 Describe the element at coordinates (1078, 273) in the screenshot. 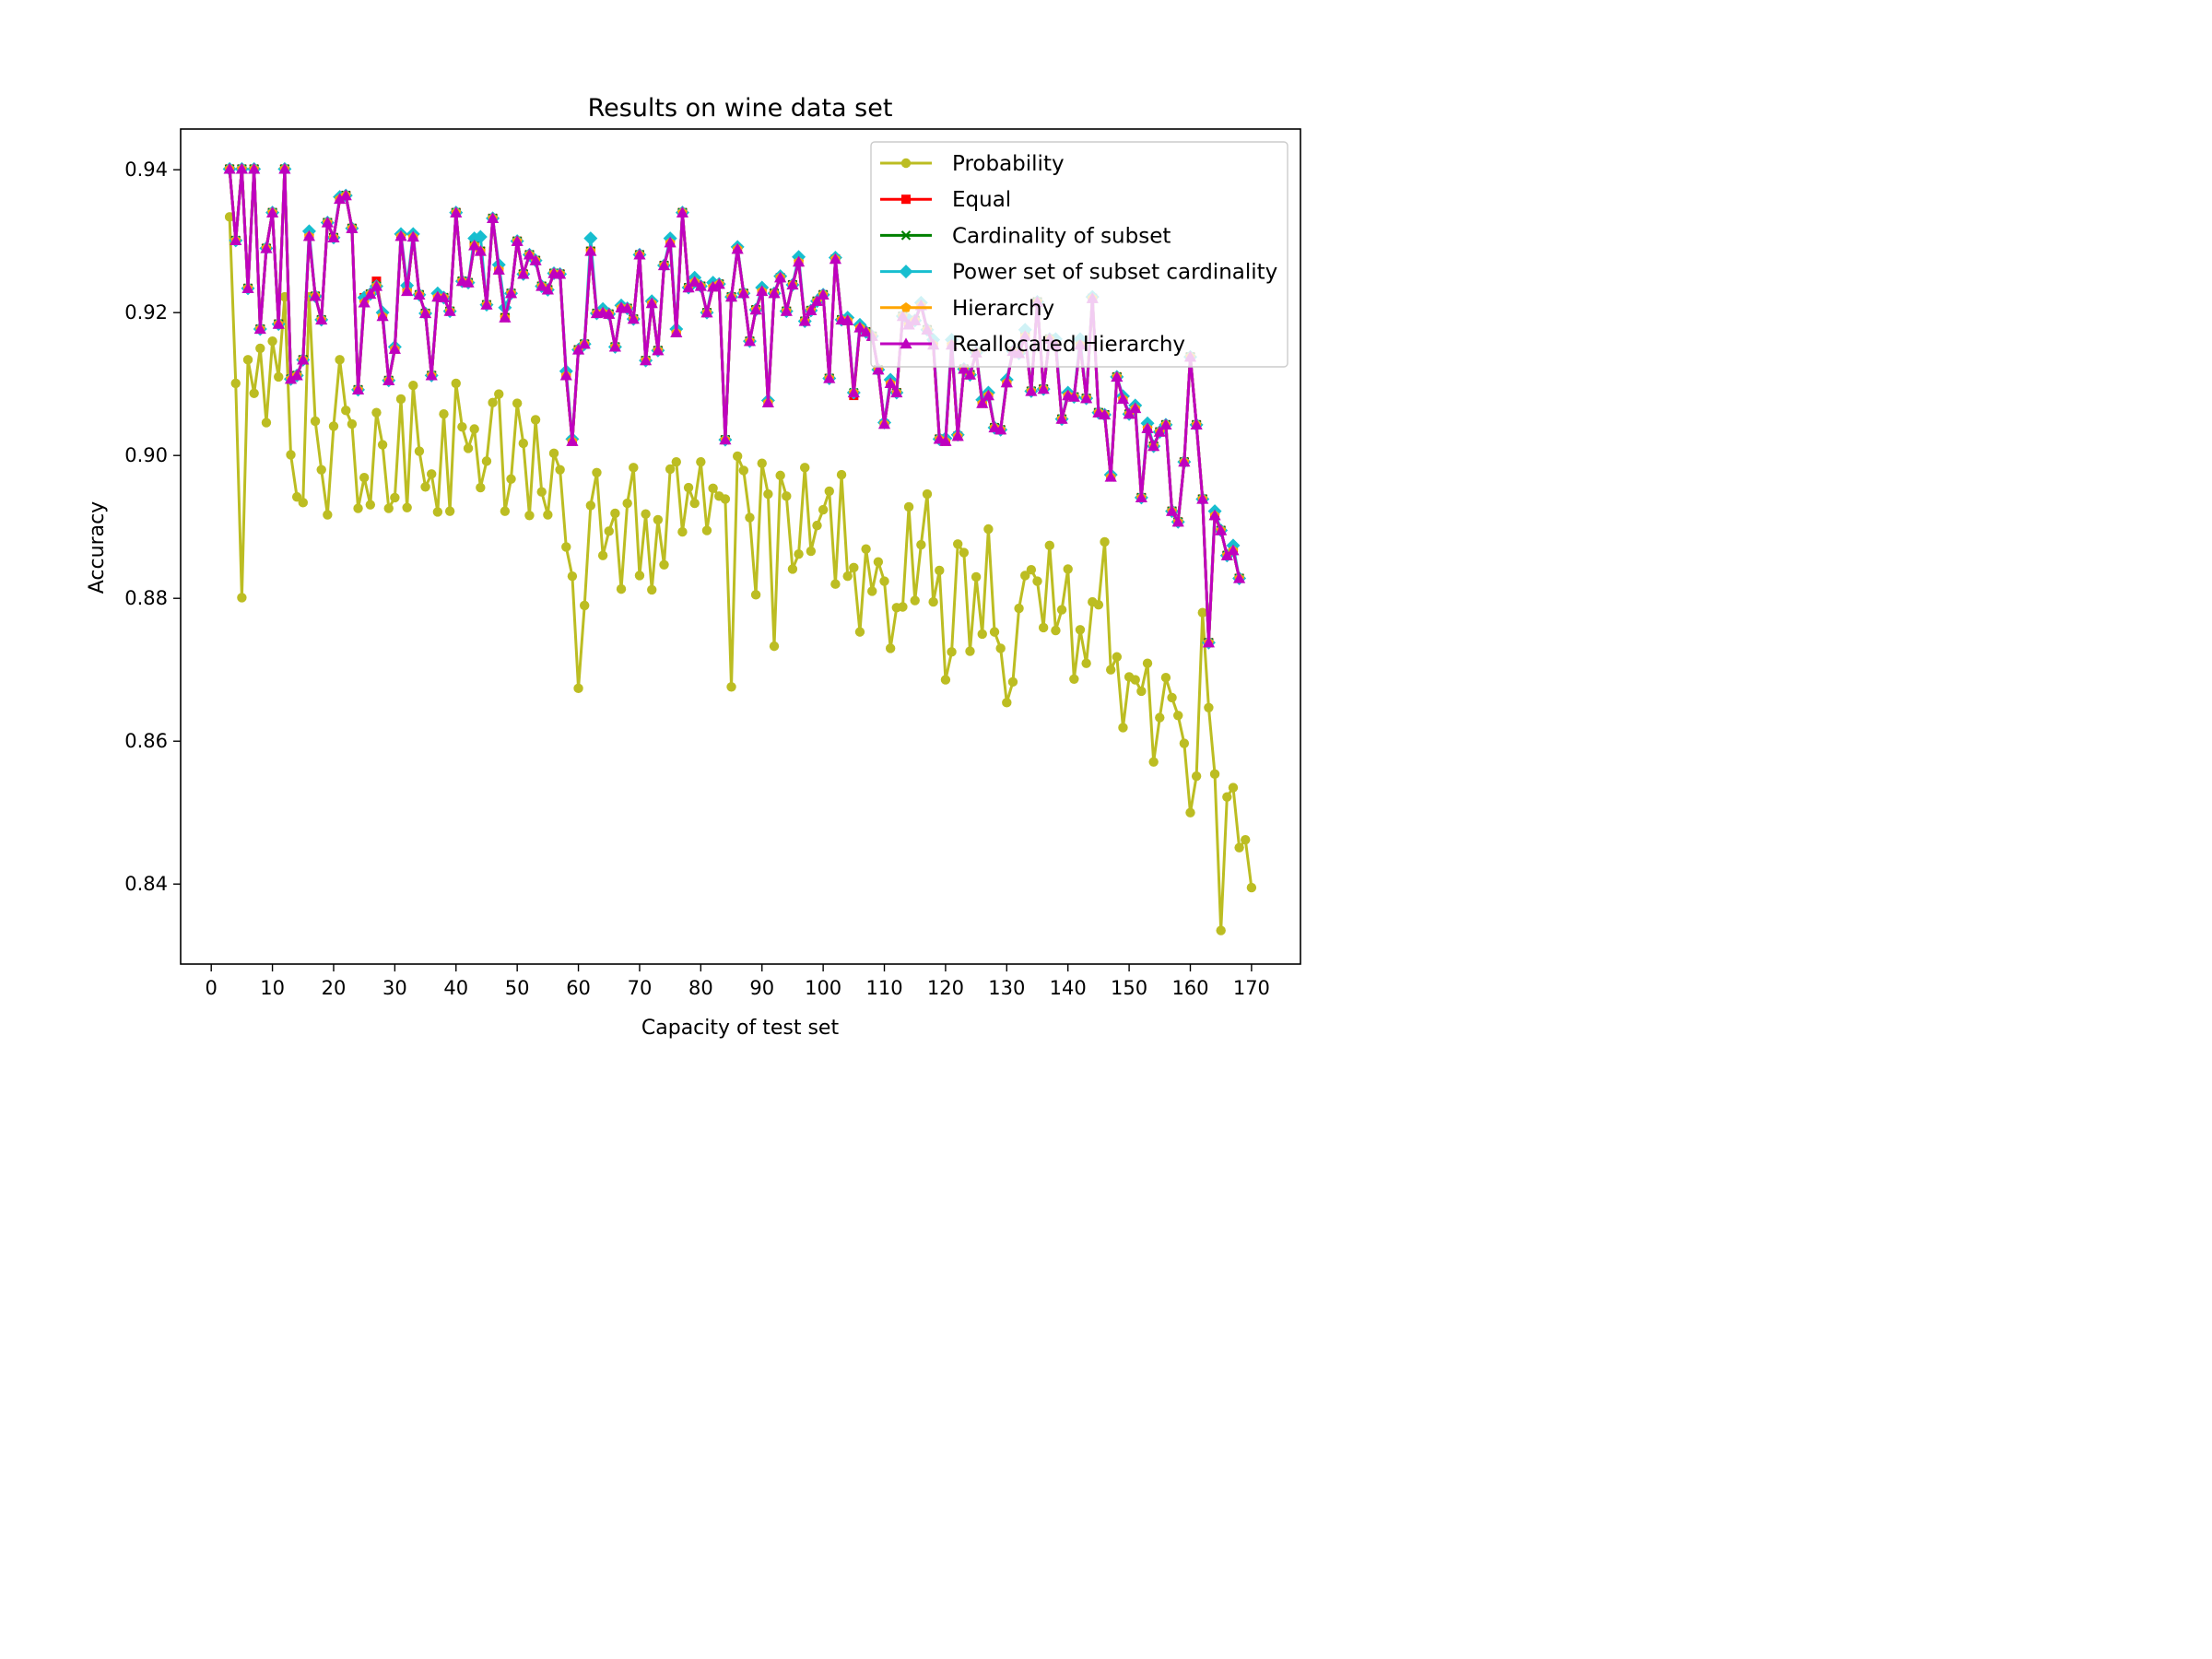

I see `legend-item: Power set of subset cardinality` at that location.